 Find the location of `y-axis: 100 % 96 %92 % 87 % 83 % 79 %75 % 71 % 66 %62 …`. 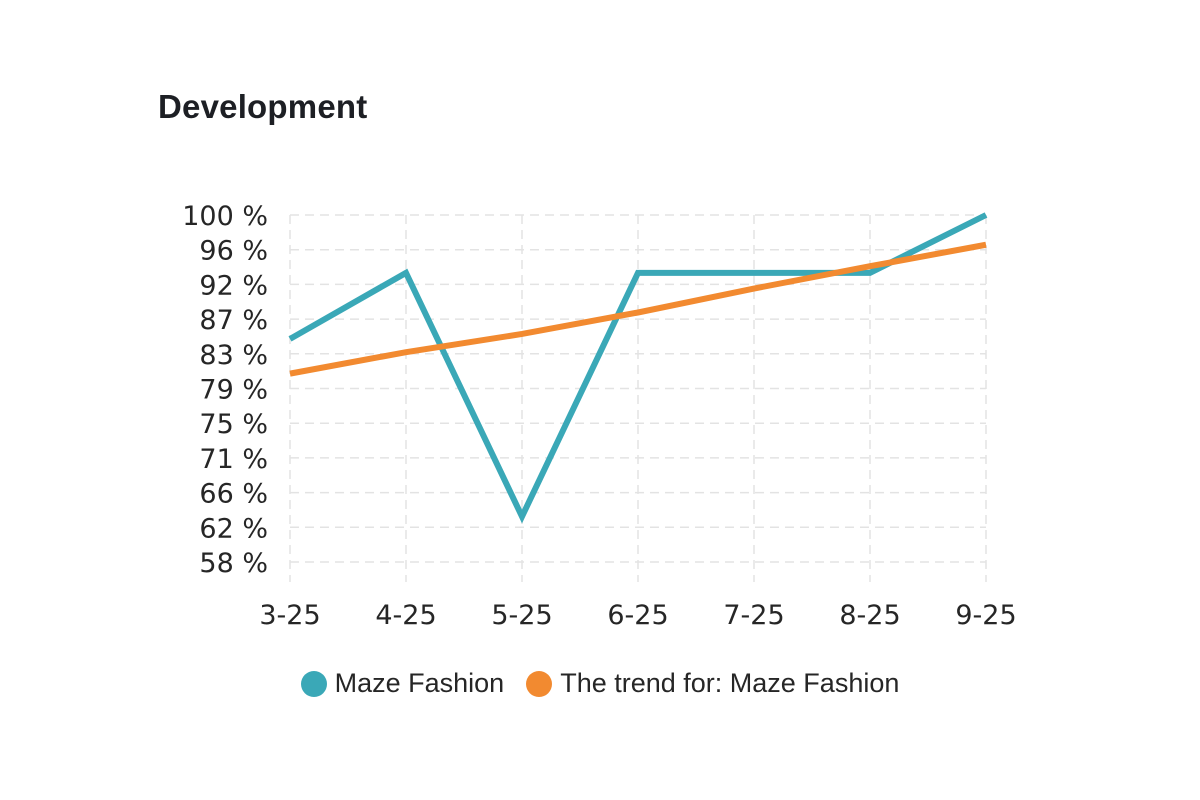

y-axis: 100 % 96 %92 % 87 % 83 % 79 %75 % 71 % 66 %62 … is located at coordinates (225, 390).